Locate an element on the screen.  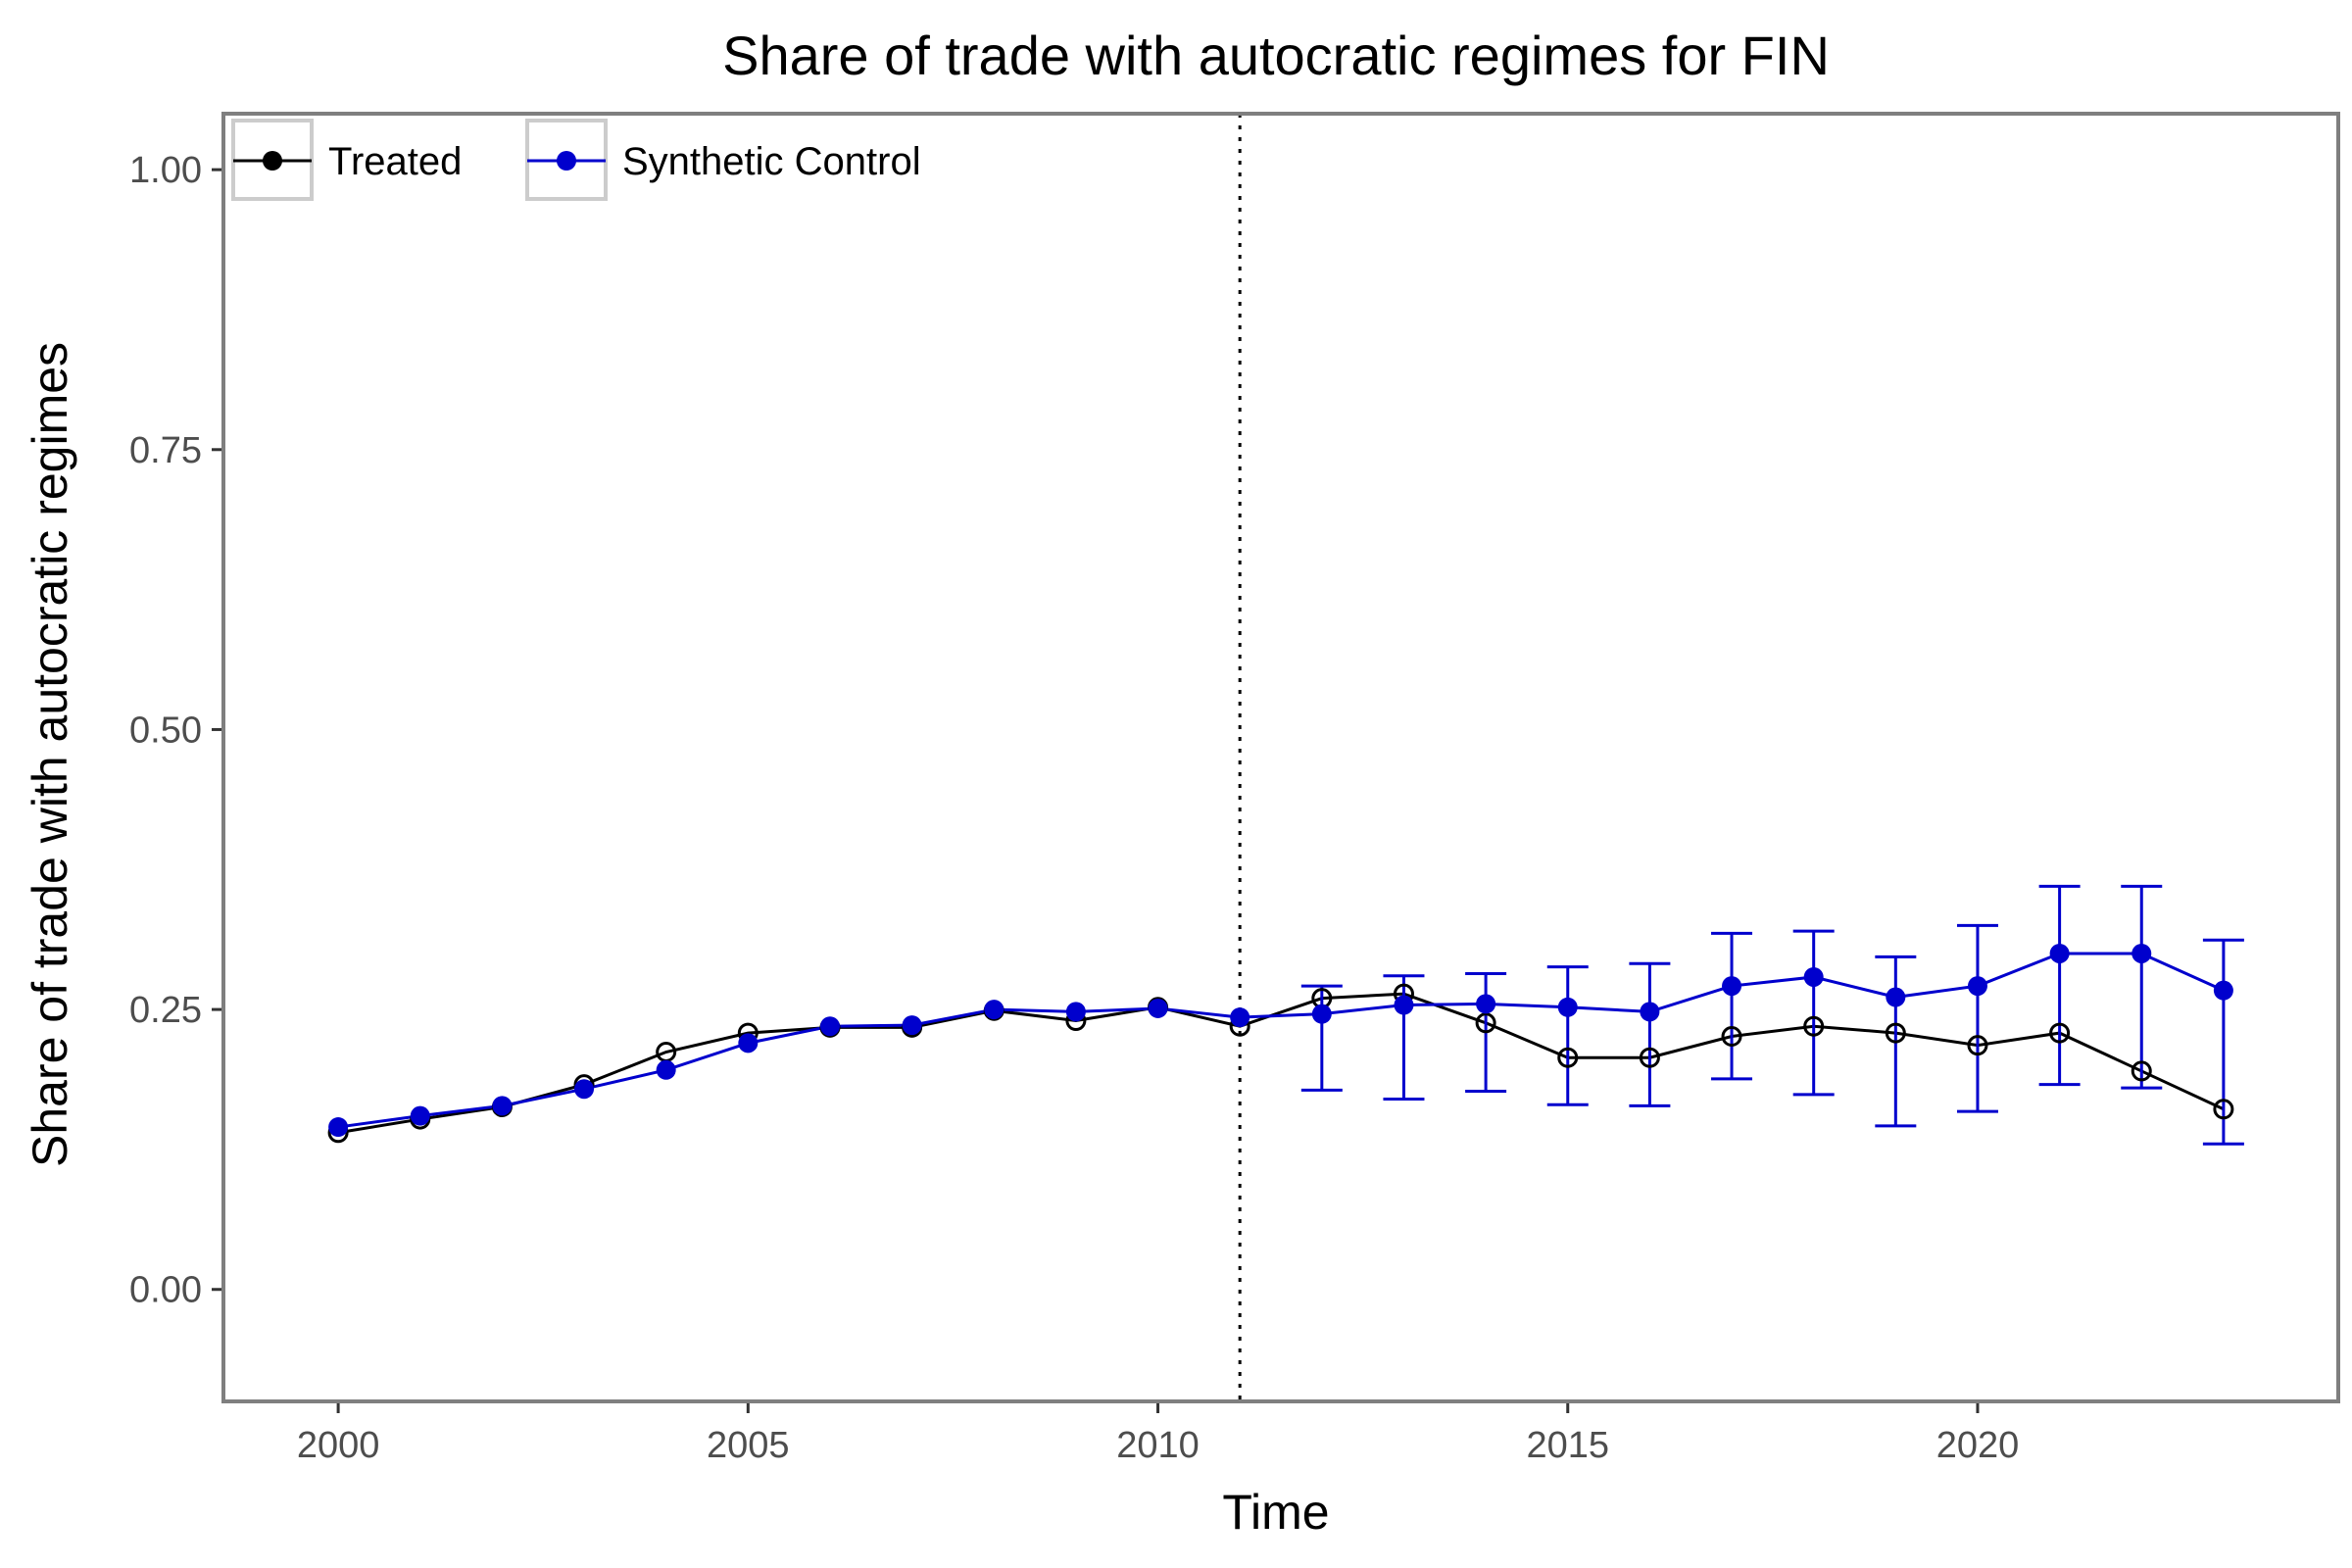
y-tick-label: 0.25 is located at coordinates (165, 1010).